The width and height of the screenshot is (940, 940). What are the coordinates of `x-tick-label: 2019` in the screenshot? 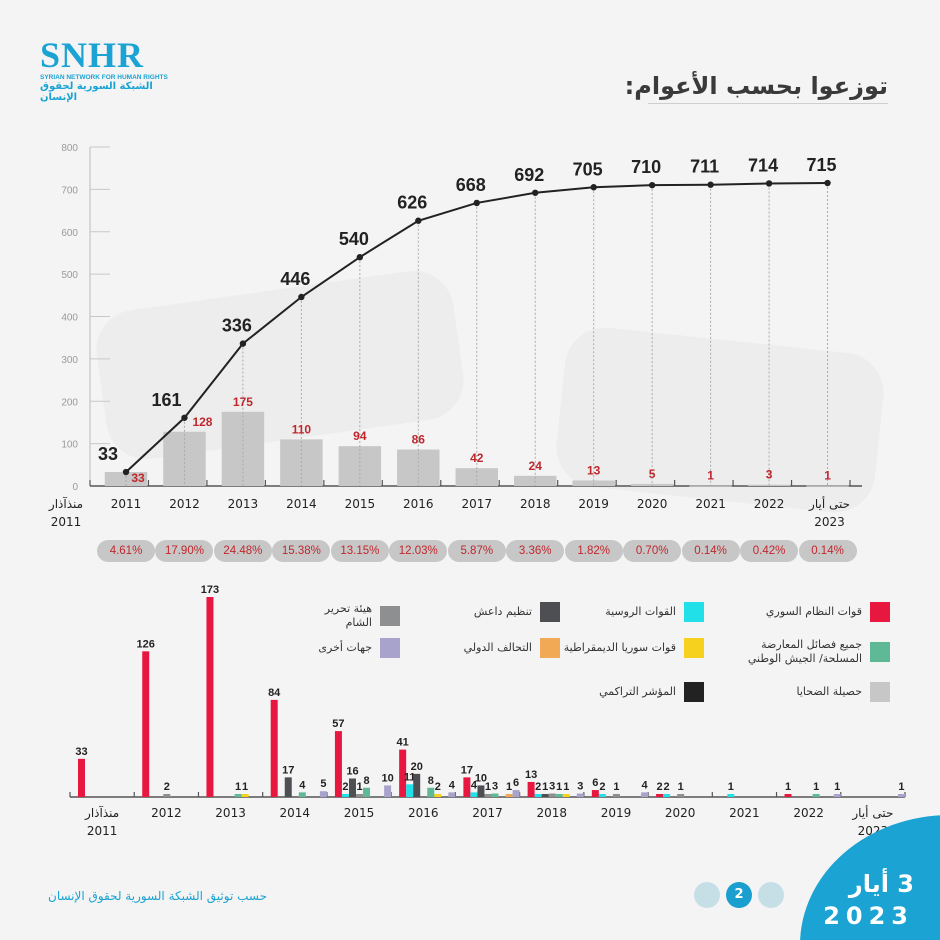 It's located at (593, 504).